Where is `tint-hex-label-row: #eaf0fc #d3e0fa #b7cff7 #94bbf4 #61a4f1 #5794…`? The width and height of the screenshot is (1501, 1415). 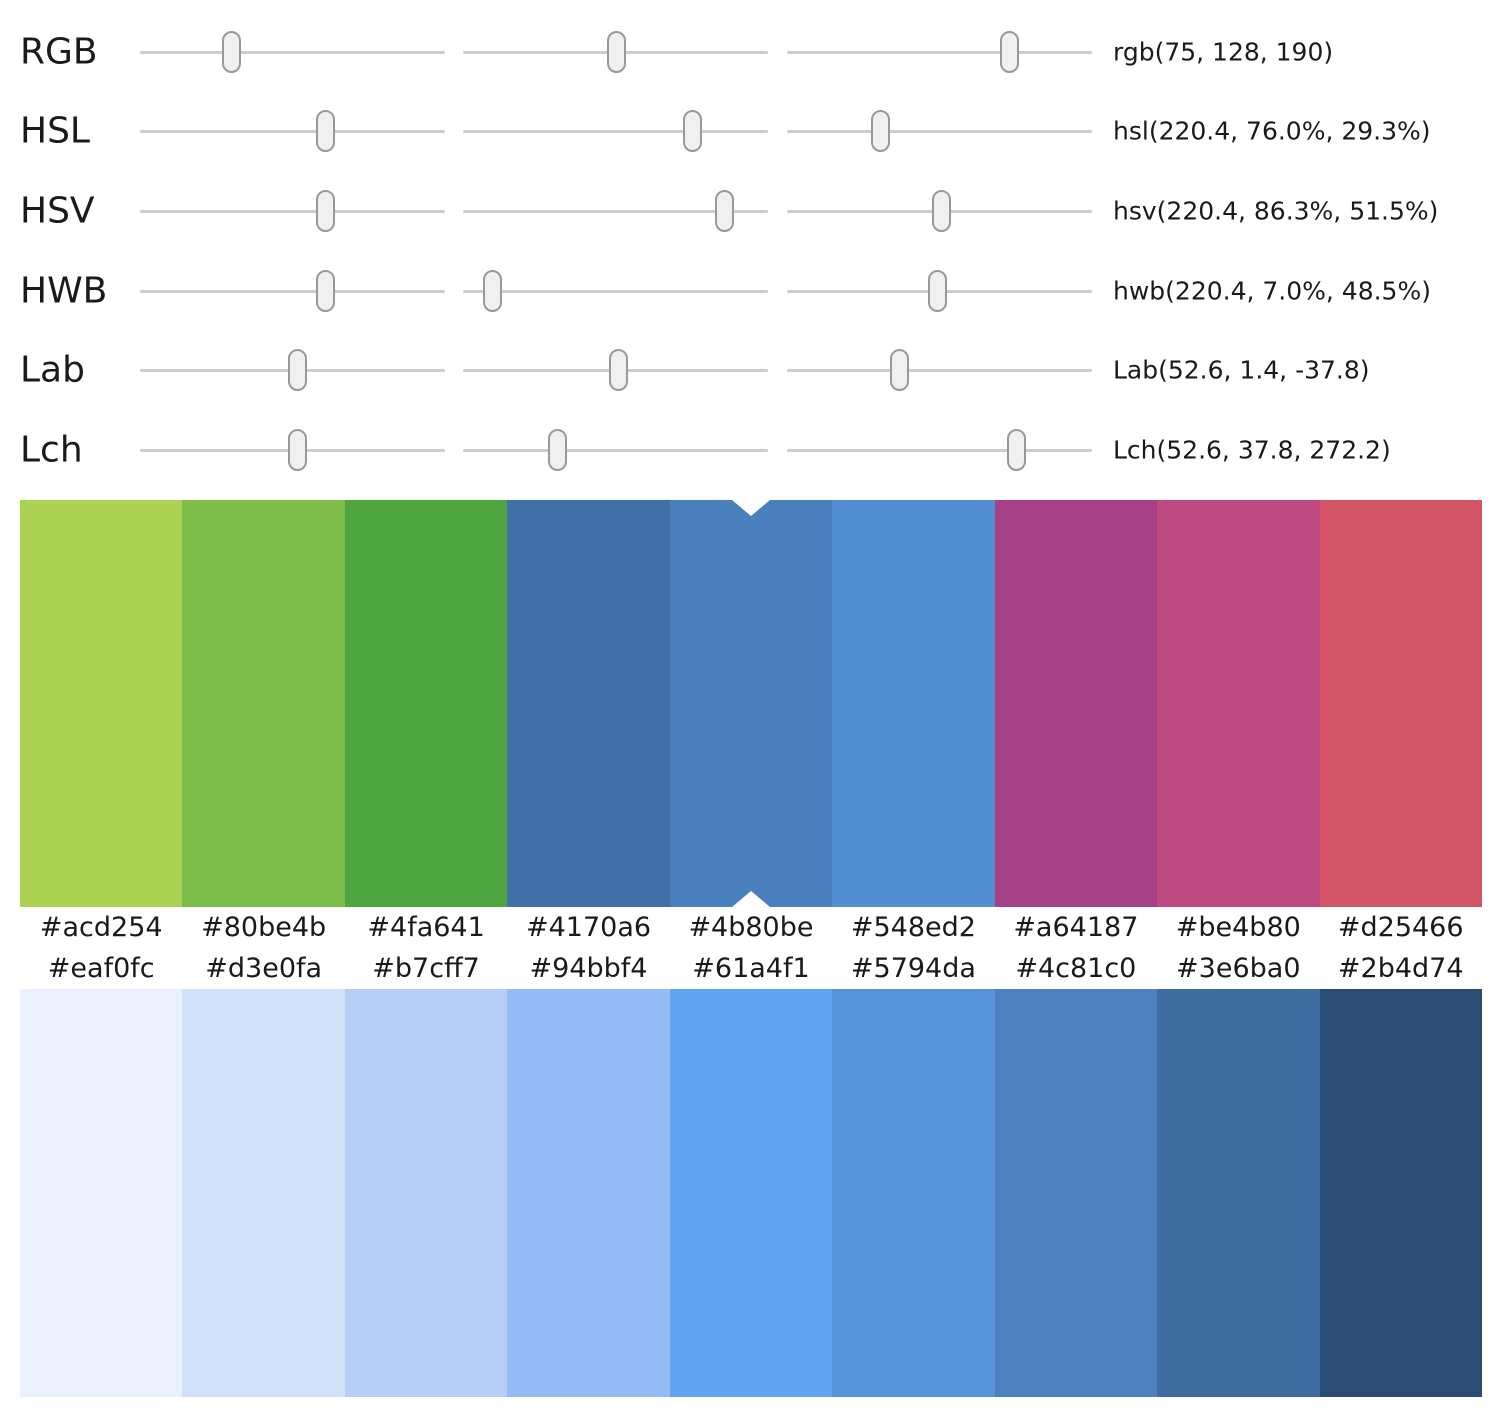 tint-hex-label-row: #eaf0fc #d3e0fa #b7cff7 #94bbf4 #61a4f1 #5794… is located at coordinates (751, 968).